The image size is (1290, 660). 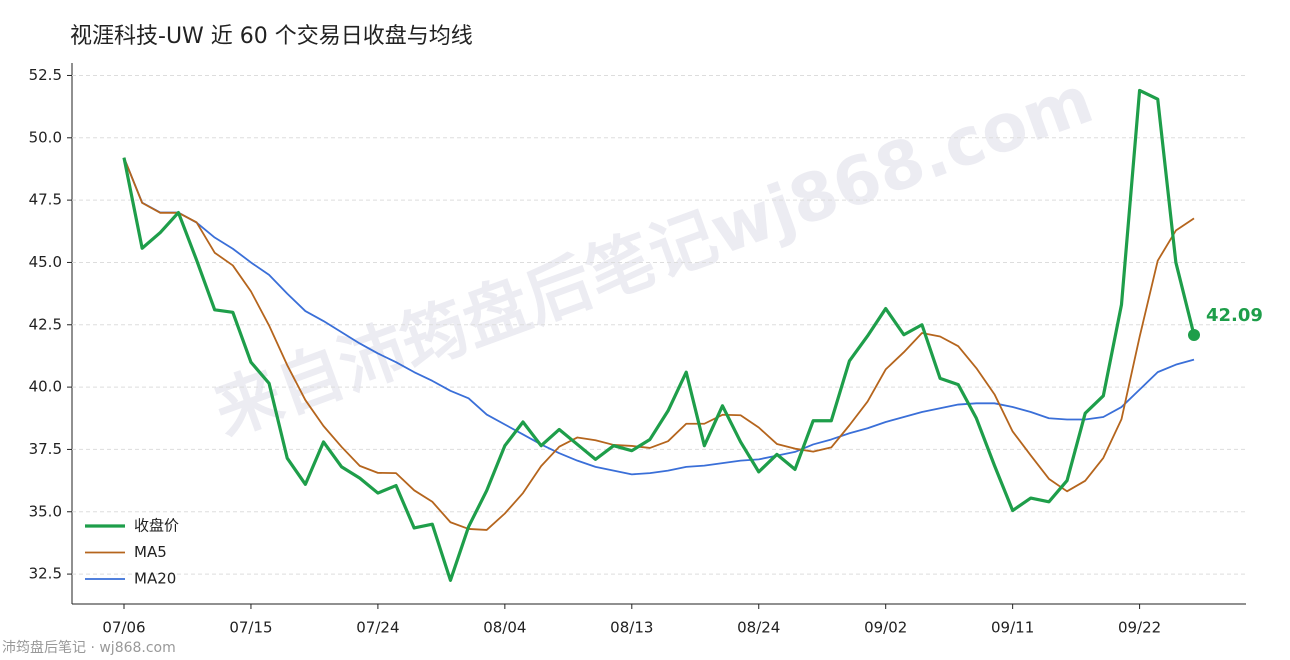 What do you see at coordinates (155, 579) in the screenshot?
I see `legend-label: MA20` at bounding box center [155, 579].